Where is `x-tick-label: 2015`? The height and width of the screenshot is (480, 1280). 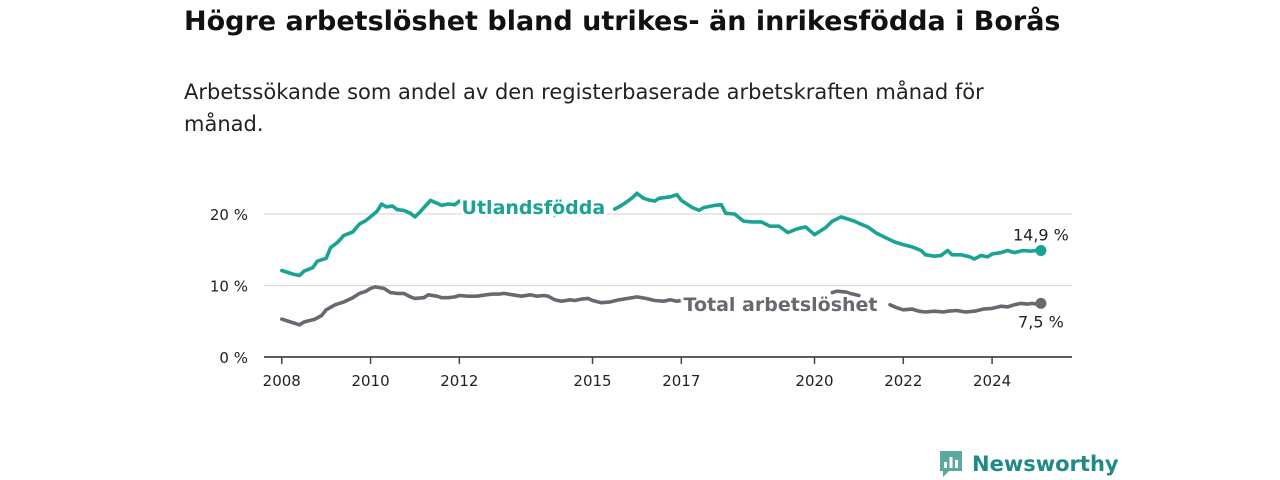
x-tick-label: 2015 is located at coordinates (592, 381).